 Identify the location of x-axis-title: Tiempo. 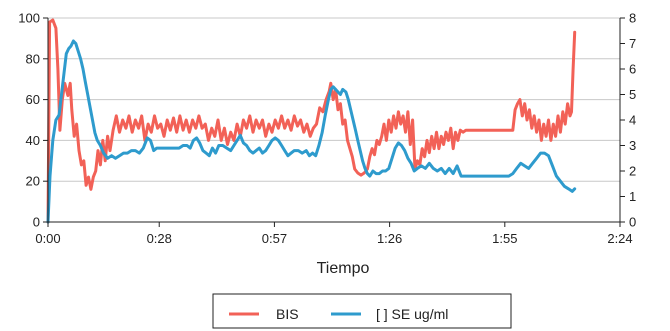
(343, 268).